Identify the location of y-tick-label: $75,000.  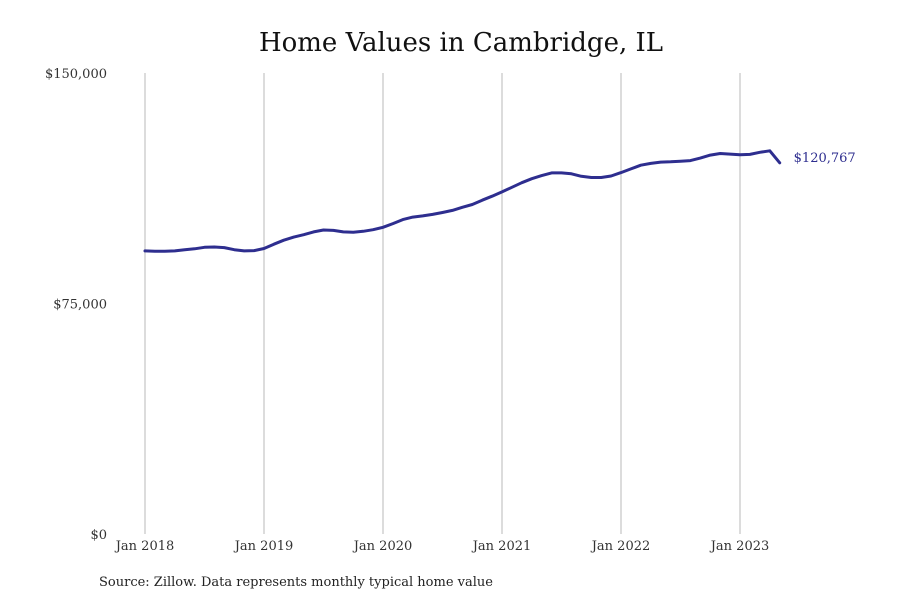
(80, 305).